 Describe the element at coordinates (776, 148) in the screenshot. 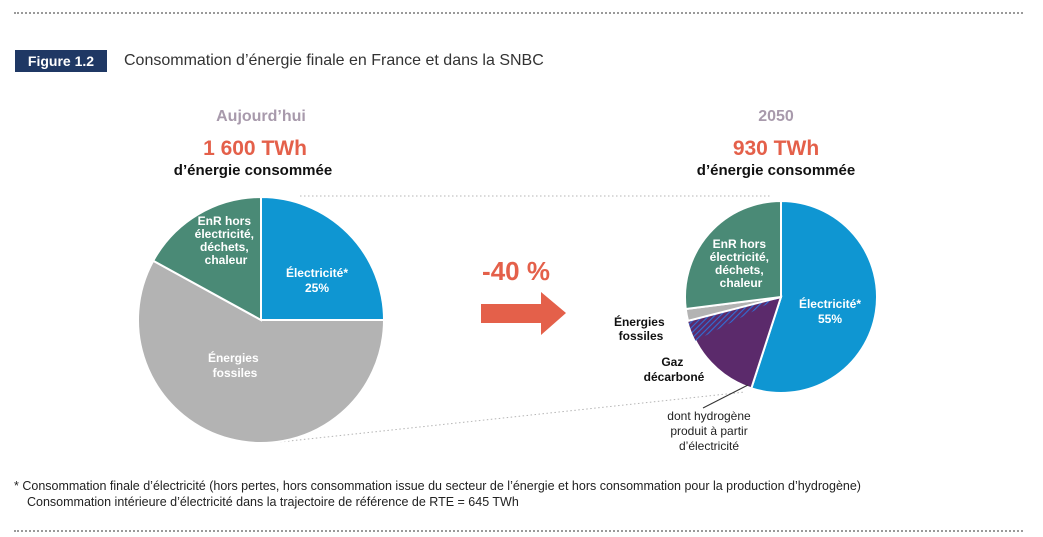

I see `right-total: 930 TWh` at that location.